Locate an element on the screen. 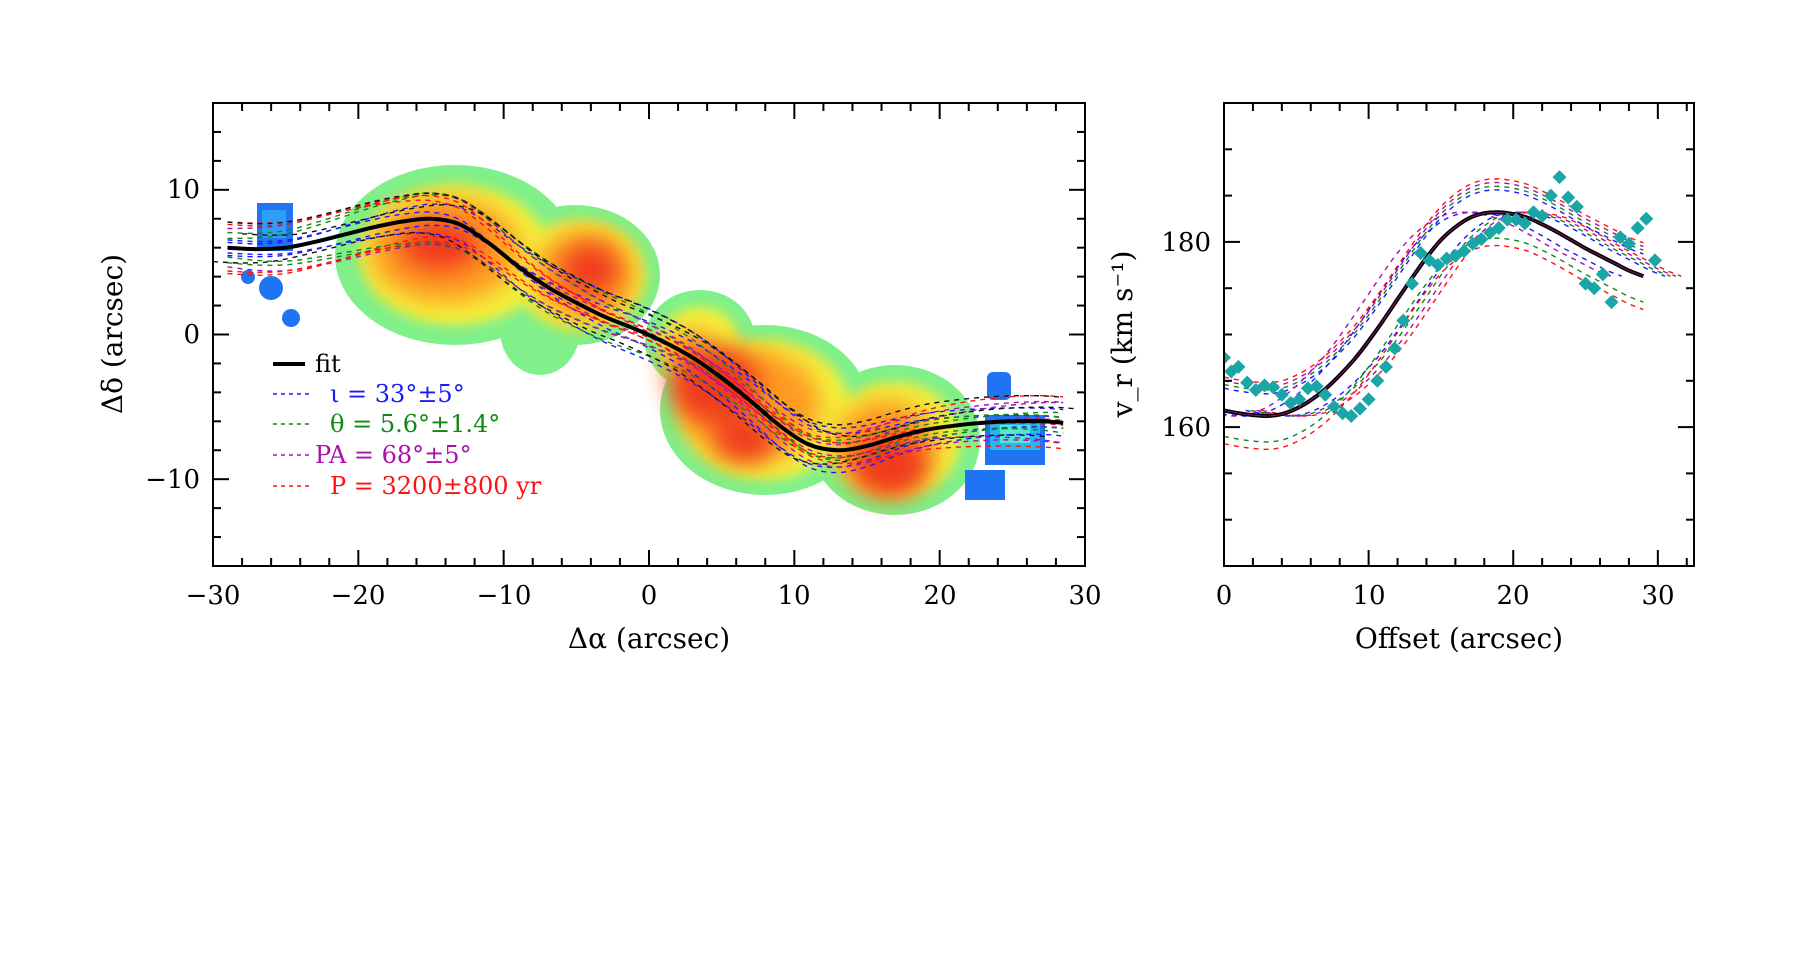 This screenshot has width=1819, height=978. axis-ticks is located at coordinates (1458, 334).